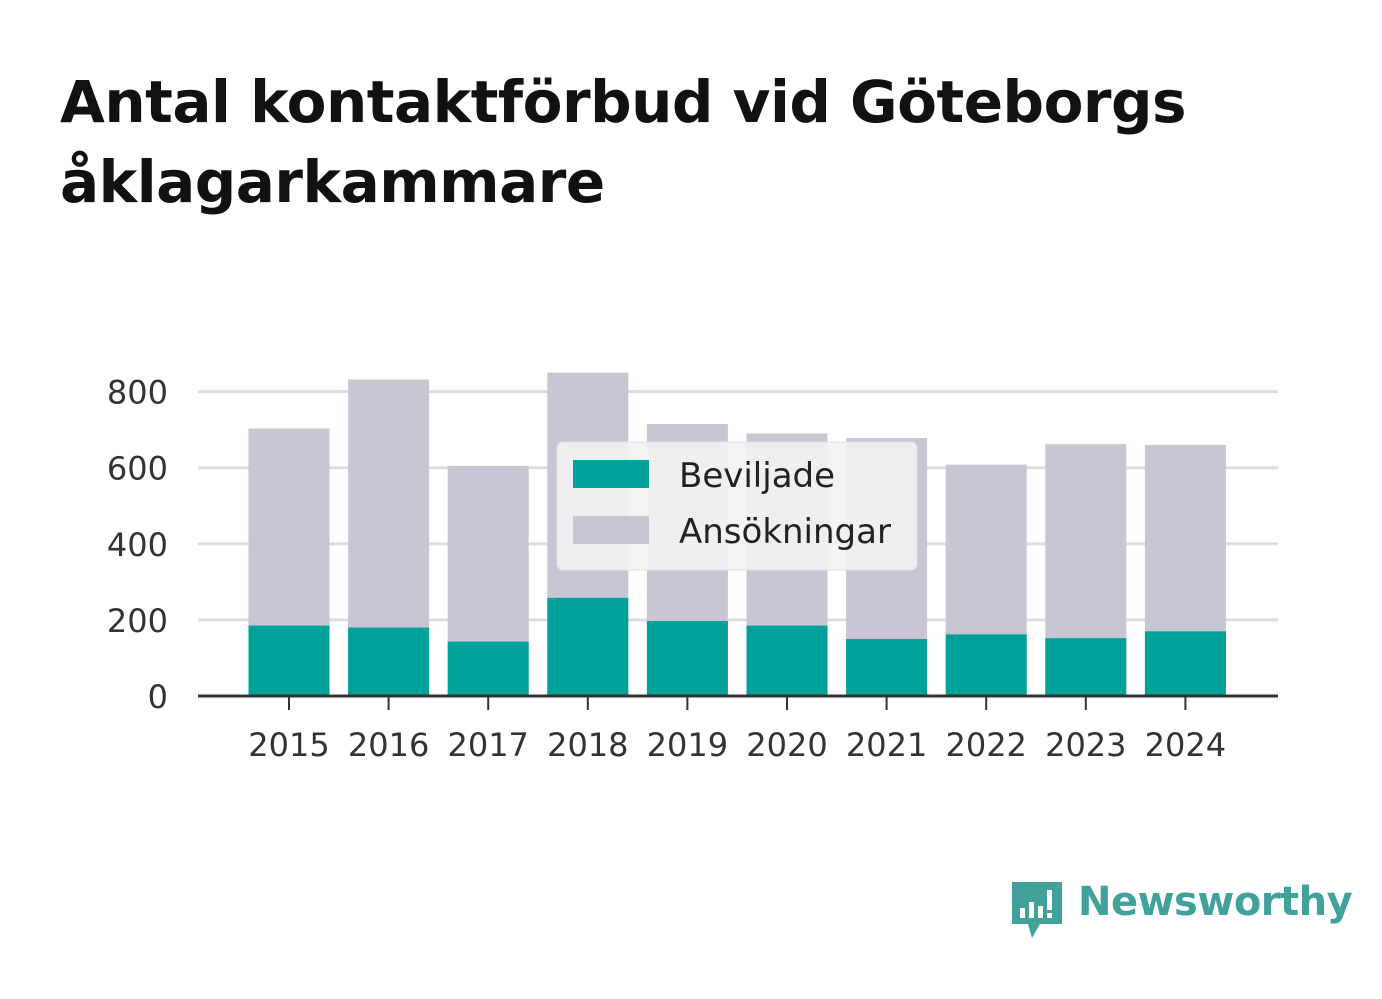  Describe the element at coordinates (1085, 745) in the screenshot. I see `x-tick-label: 2023` at that location.